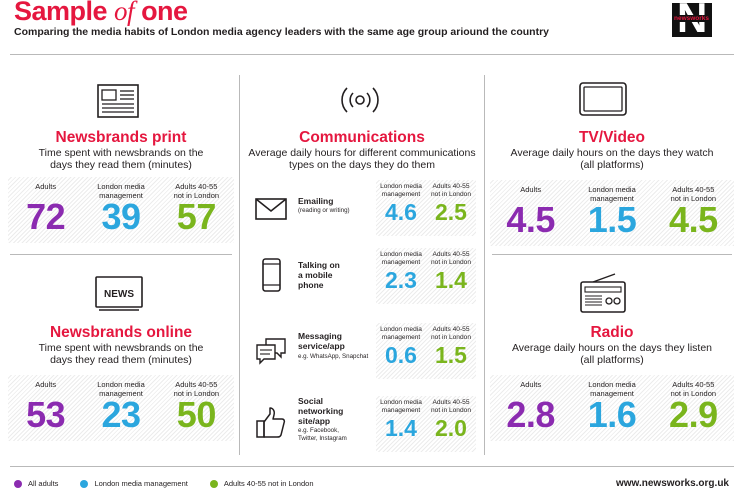 This screenshot has height=496, width=743. I want to click on right-row-divider, so click(612, 254).